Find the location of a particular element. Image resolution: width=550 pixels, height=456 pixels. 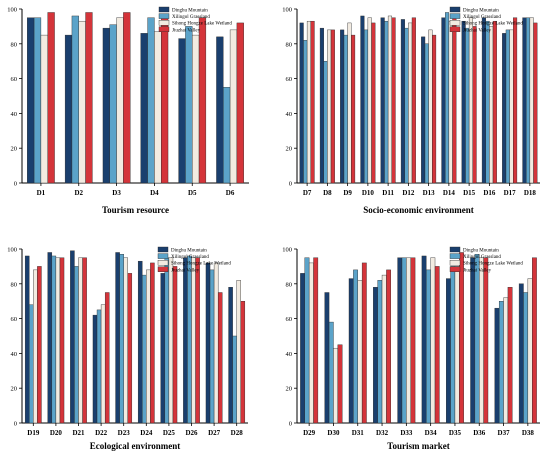

x-tick-label: D32 is located at coordinates (382, 433).